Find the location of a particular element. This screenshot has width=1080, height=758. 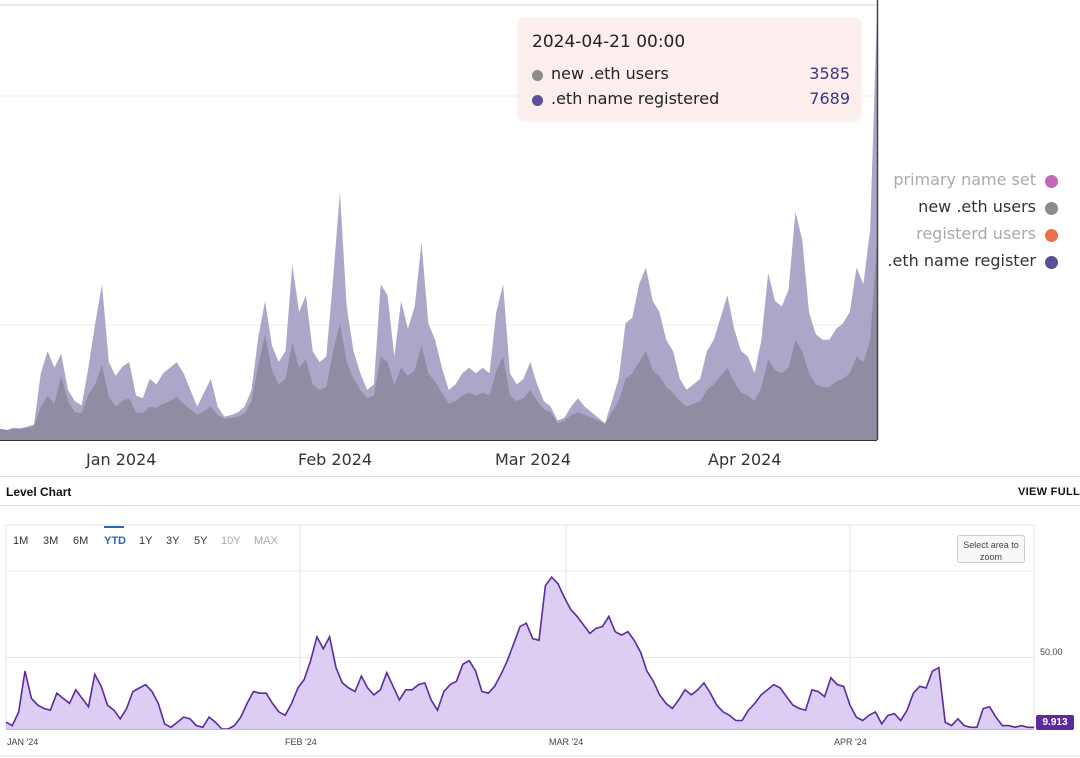

tooltip-series-label: .eth name registered is located at coordinates (635, 98).